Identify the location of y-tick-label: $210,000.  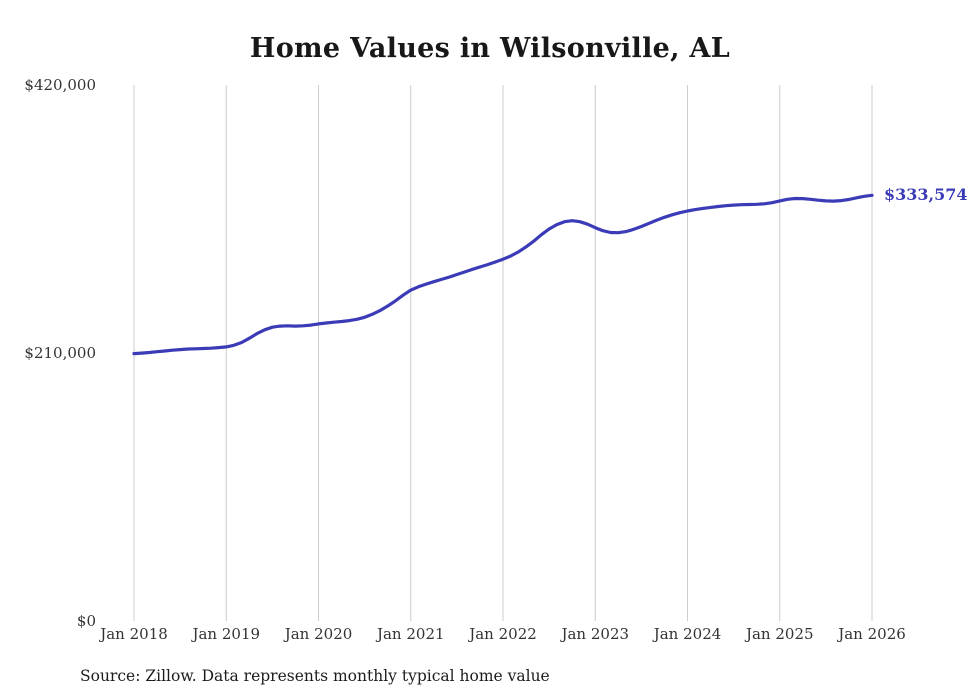
(60, 353).